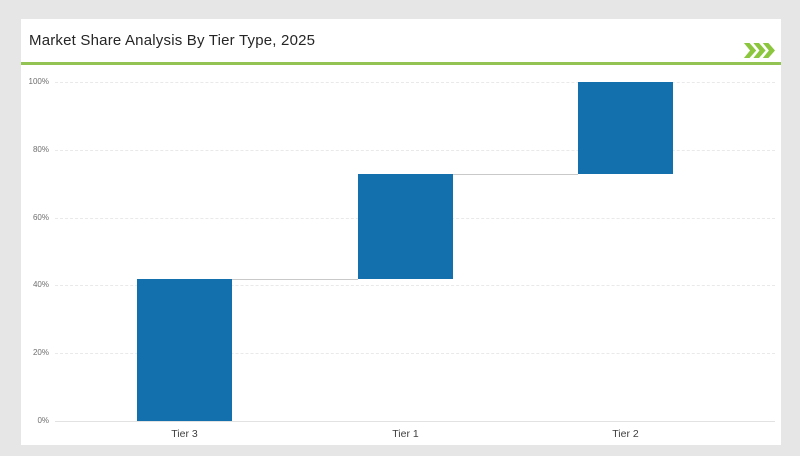  What do you see at coordinates (759, 50) in the screenshot?
I see `triple-chevron-right-icon` at bounding box center [759, 50].